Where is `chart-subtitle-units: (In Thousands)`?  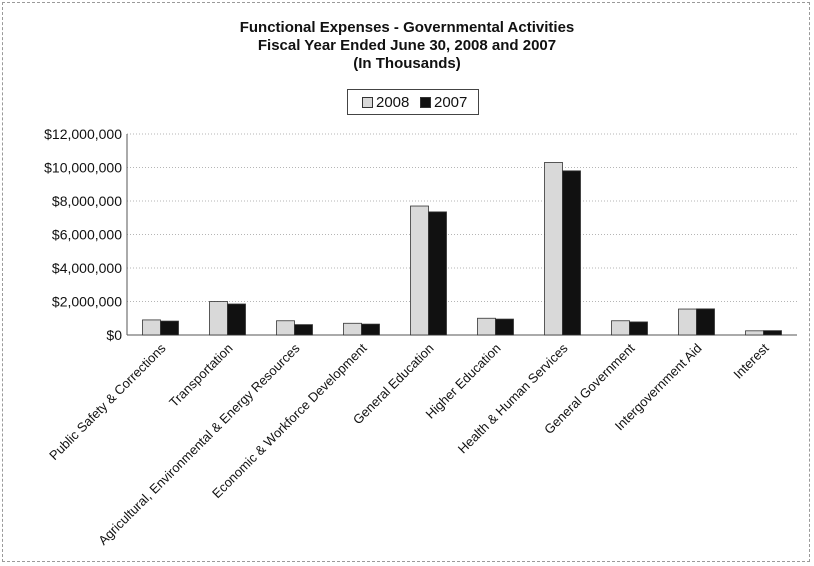 chart-subtitle-units: (In Thousands) is located at coordinates (407, 63).